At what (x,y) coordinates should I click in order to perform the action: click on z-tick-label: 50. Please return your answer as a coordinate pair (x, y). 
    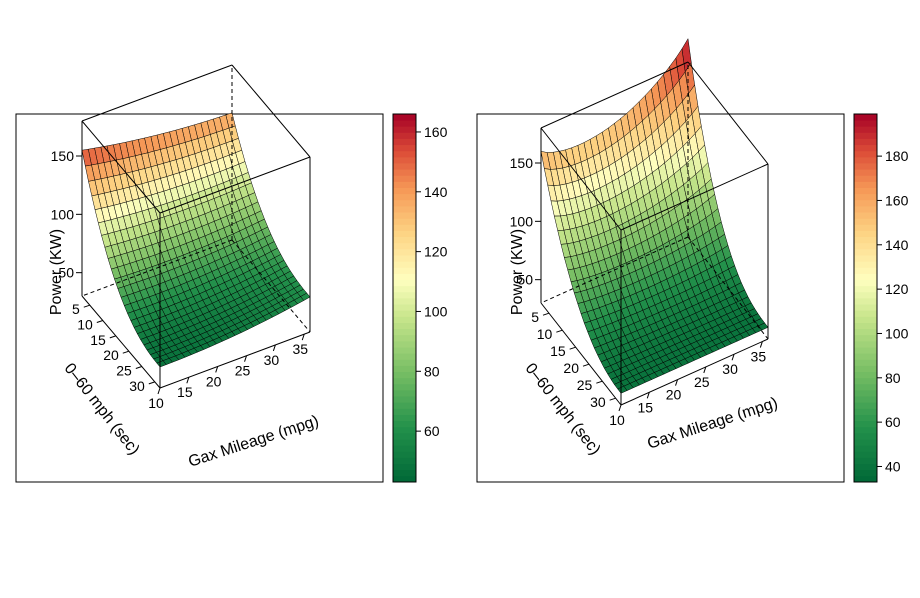
    Looking at the image, I should click on (66, 273).